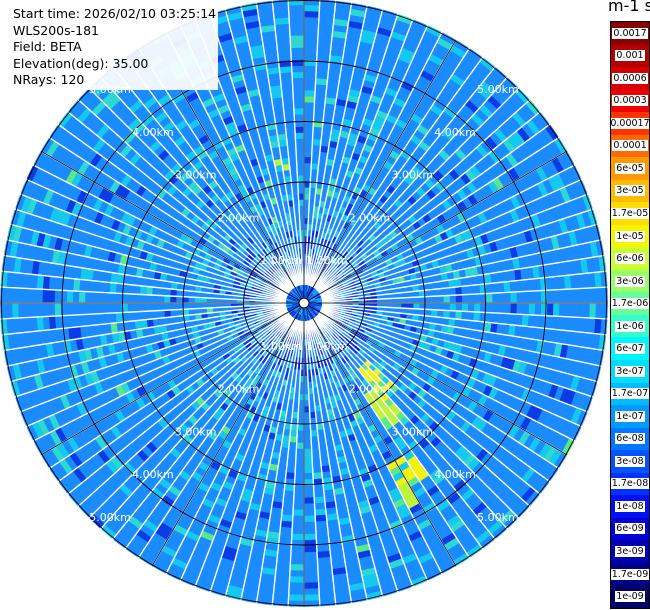  I want to click on colorbar-cell: 1e-06, so click(630, 326).